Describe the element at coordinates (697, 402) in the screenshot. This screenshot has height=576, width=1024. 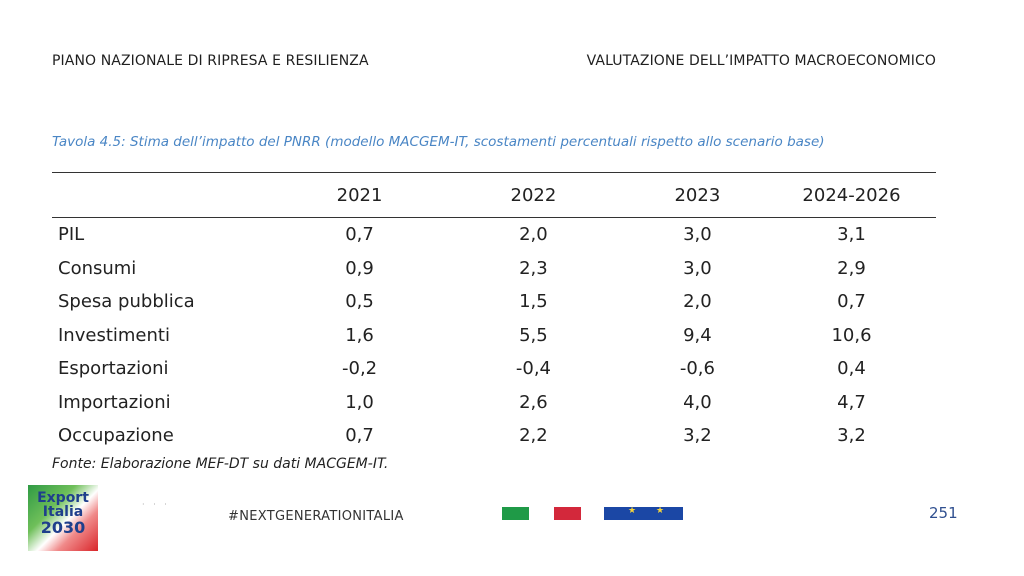
I see `table-cell: 4,0` at that location.